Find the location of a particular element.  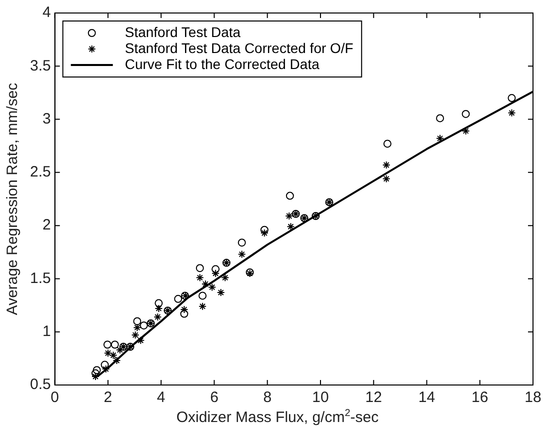

x-tick-label: 6 is located at coordinates (214, 397).